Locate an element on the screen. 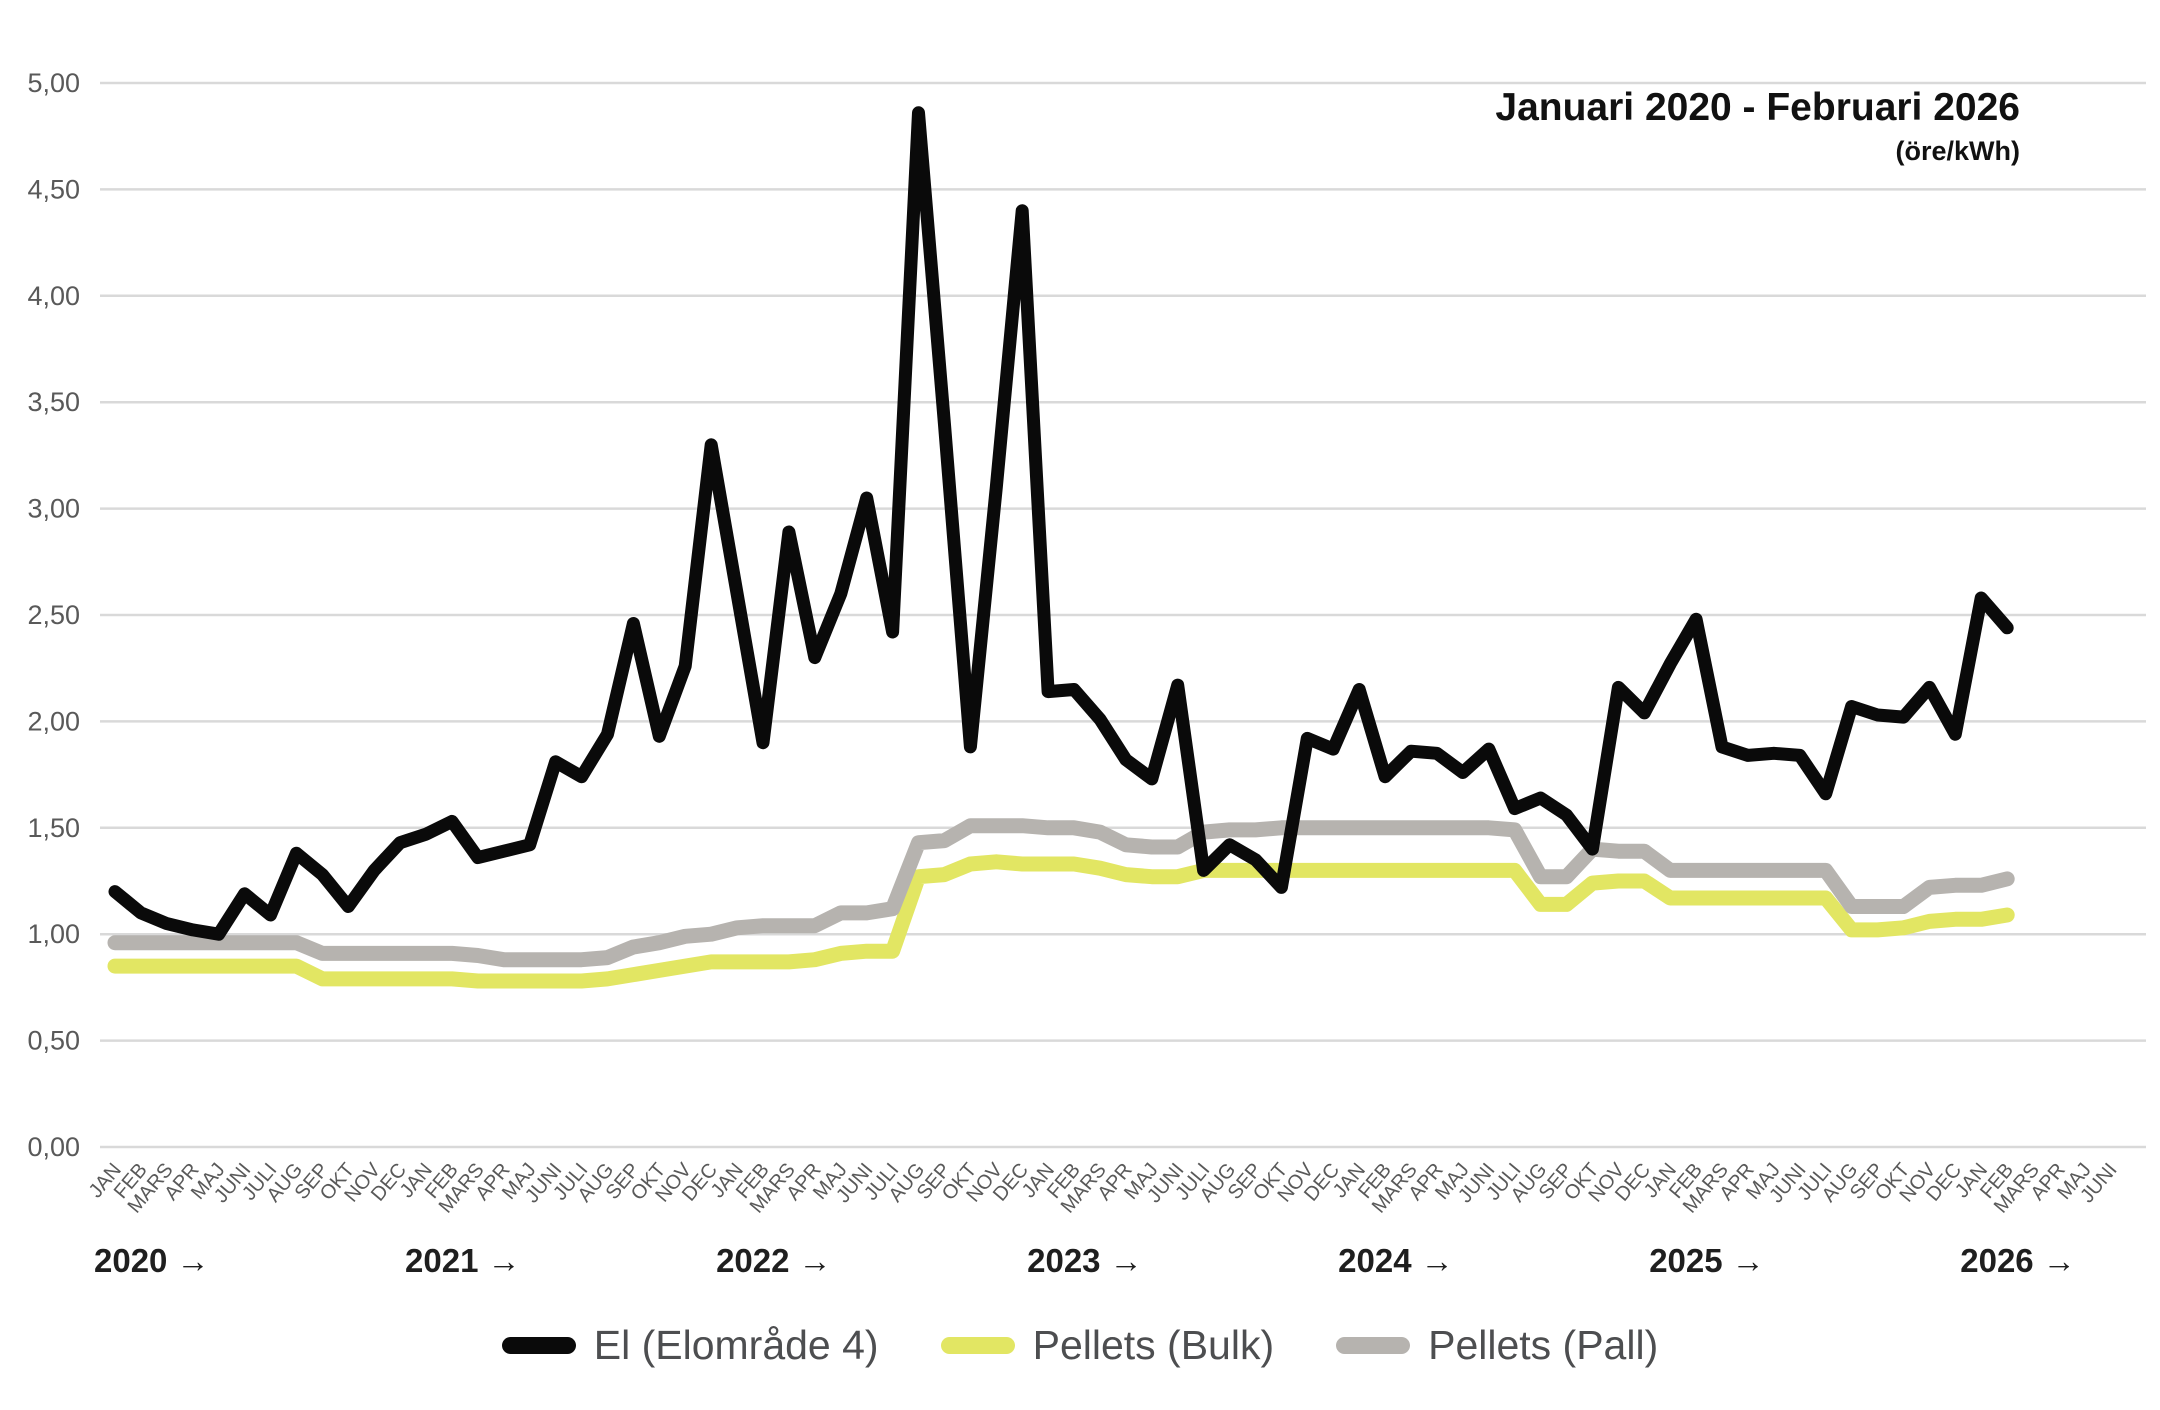 The image size is (2160, 1410). x-axis-year-label: 2024 → is located at coordinates (1396, 1260).